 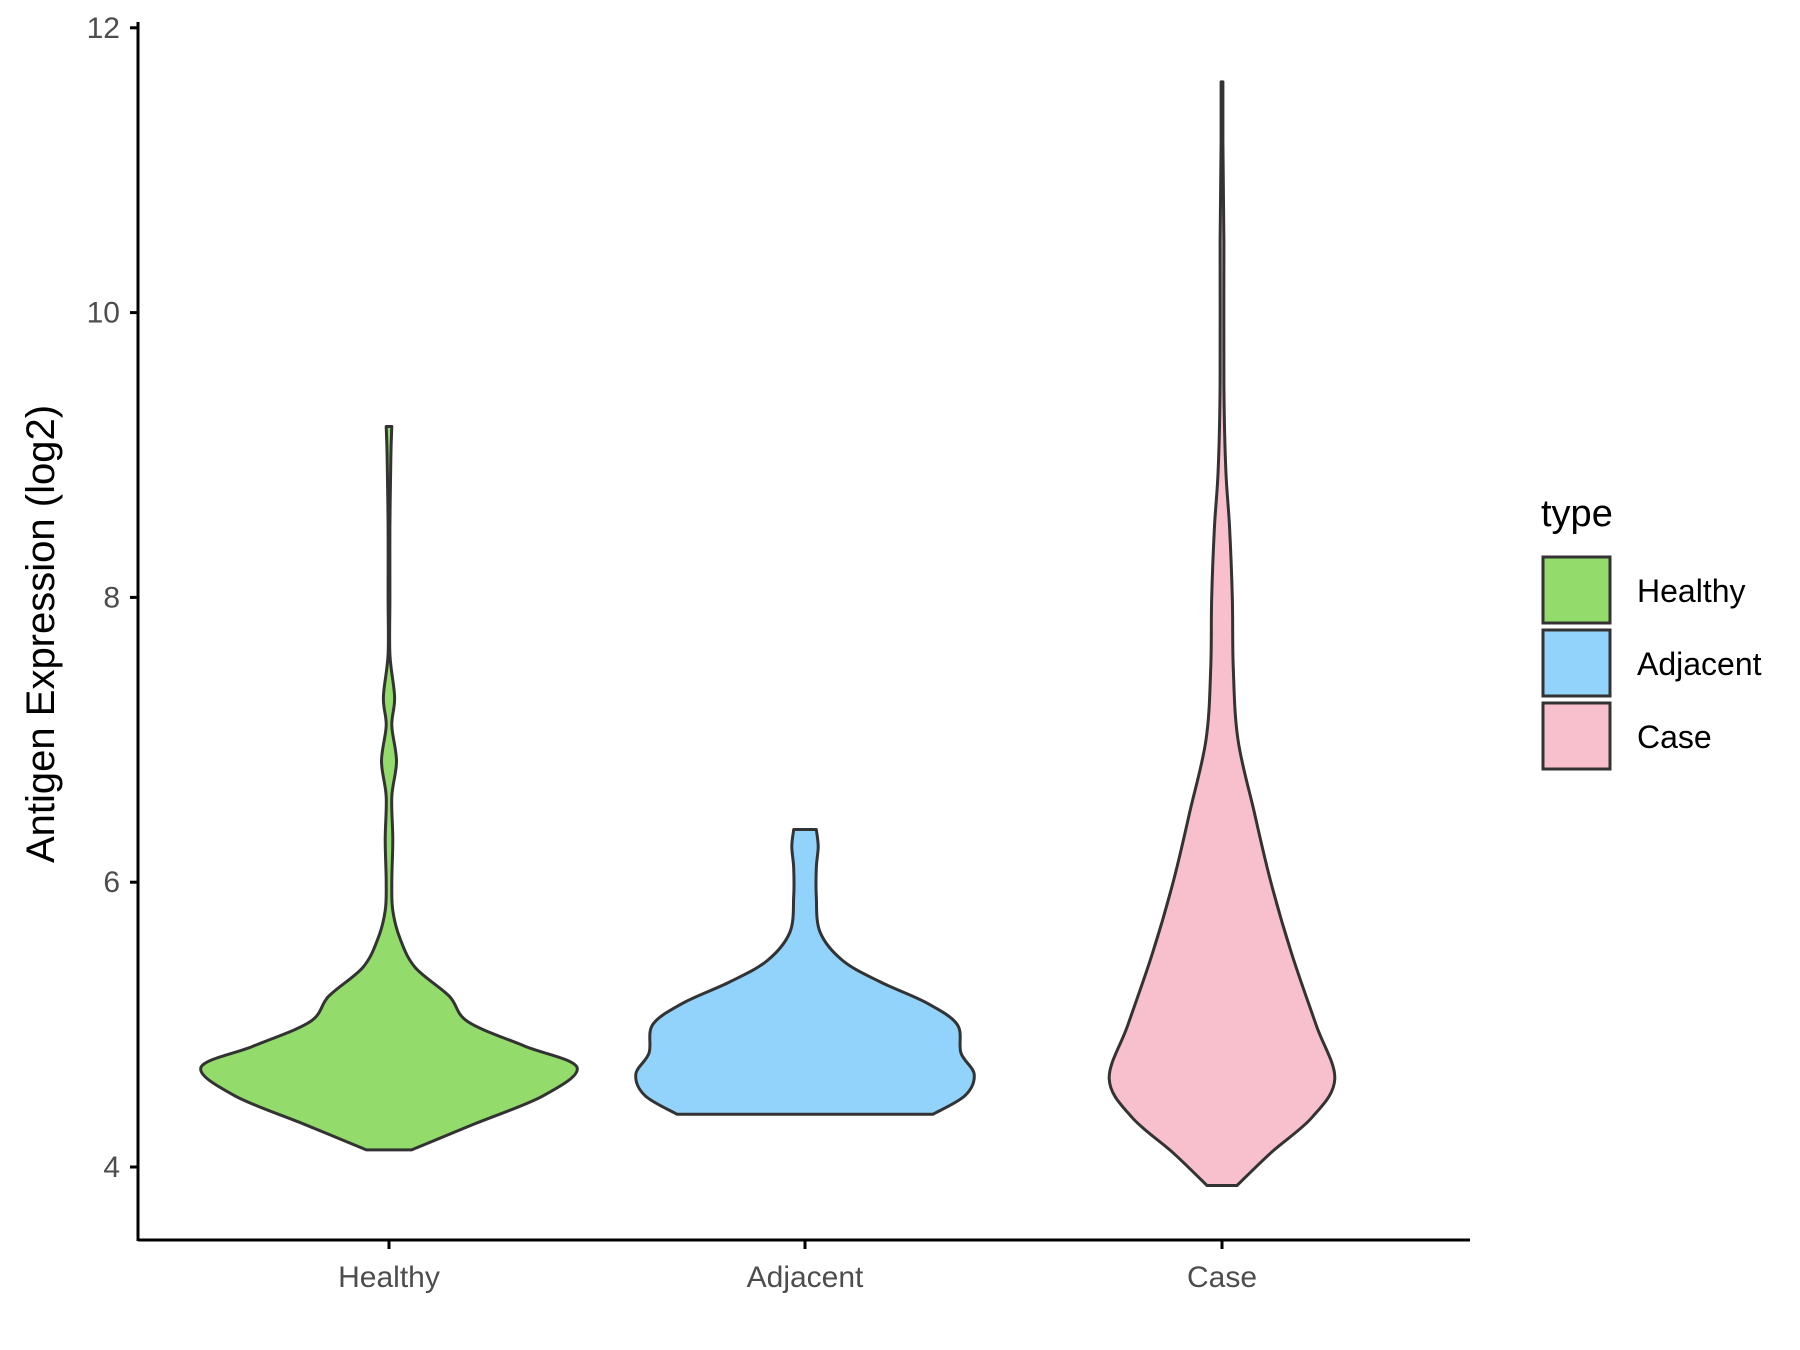 I want to click on violin-healthy, so click(x=389, y=788).